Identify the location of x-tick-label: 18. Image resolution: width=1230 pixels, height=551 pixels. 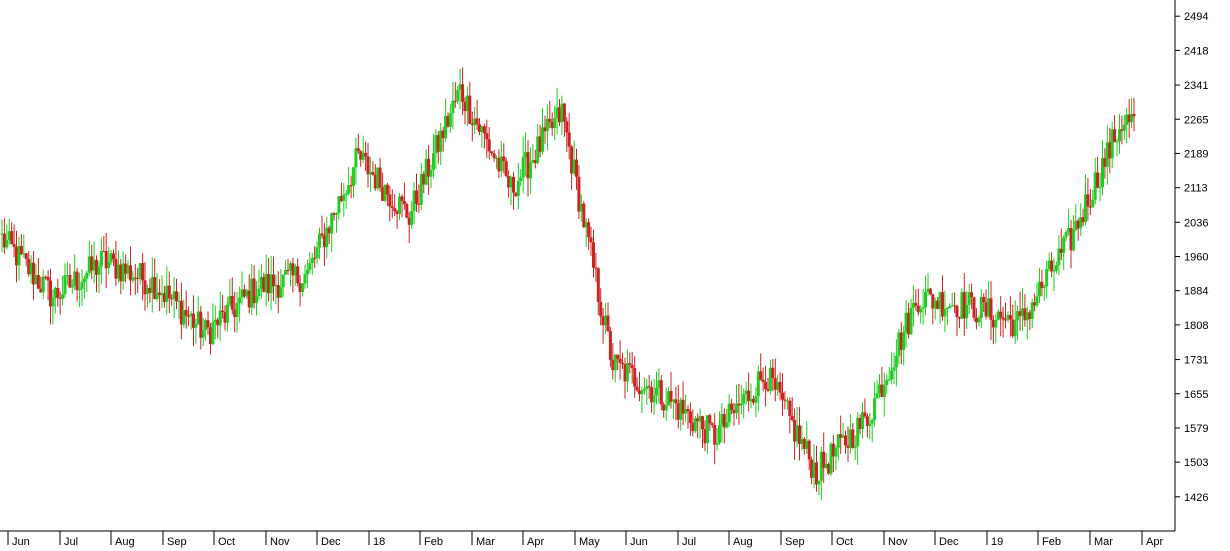
(379, 542).